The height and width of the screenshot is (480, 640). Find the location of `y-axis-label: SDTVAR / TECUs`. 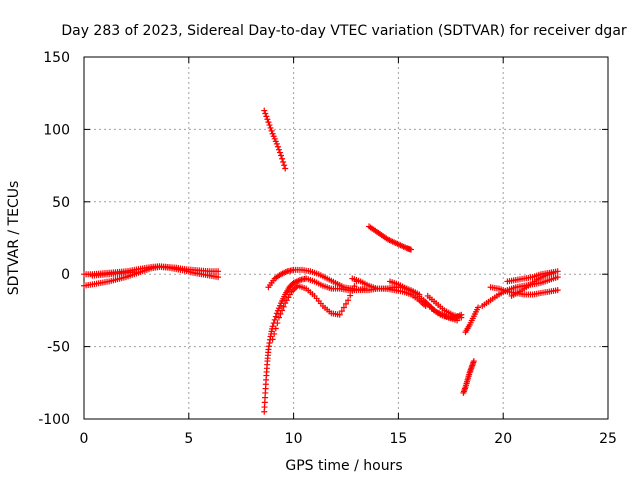

y-axis-label: SDTVAR / TECUs is located at coordinates (14, 238).